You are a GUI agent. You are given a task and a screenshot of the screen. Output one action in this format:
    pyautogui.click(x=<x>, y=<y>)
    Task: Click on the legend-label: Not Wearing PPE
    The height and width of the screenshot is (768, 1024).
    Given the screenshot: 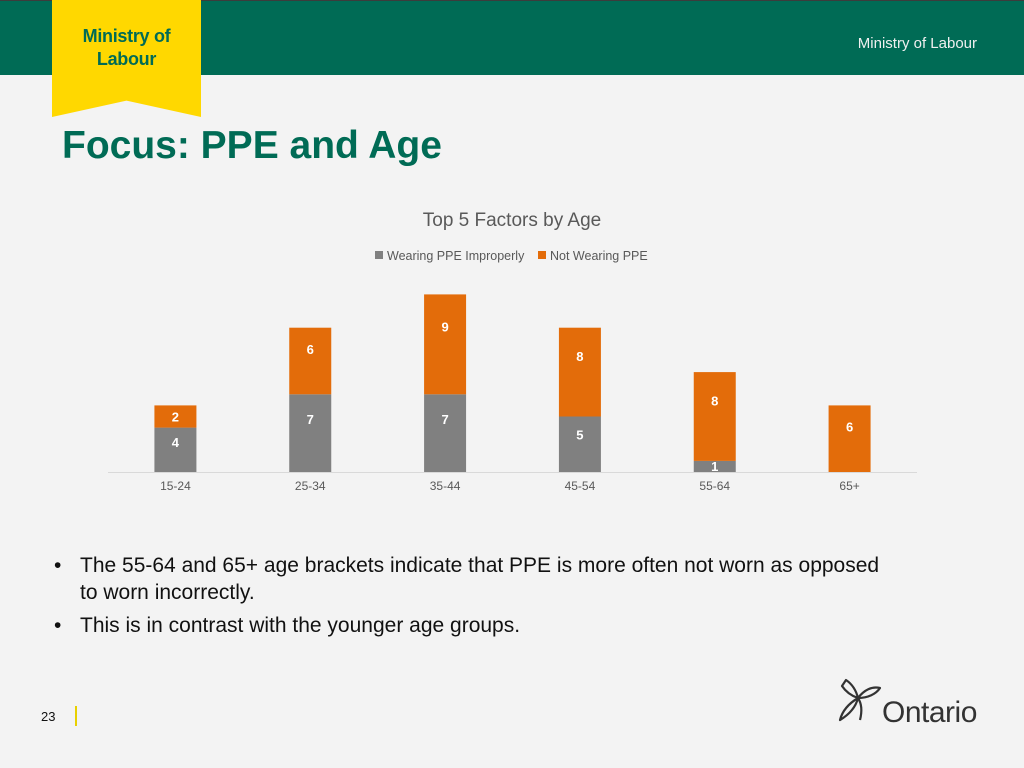 What is the action you would take?
    pyautogui.click(x=599, y=256)
    